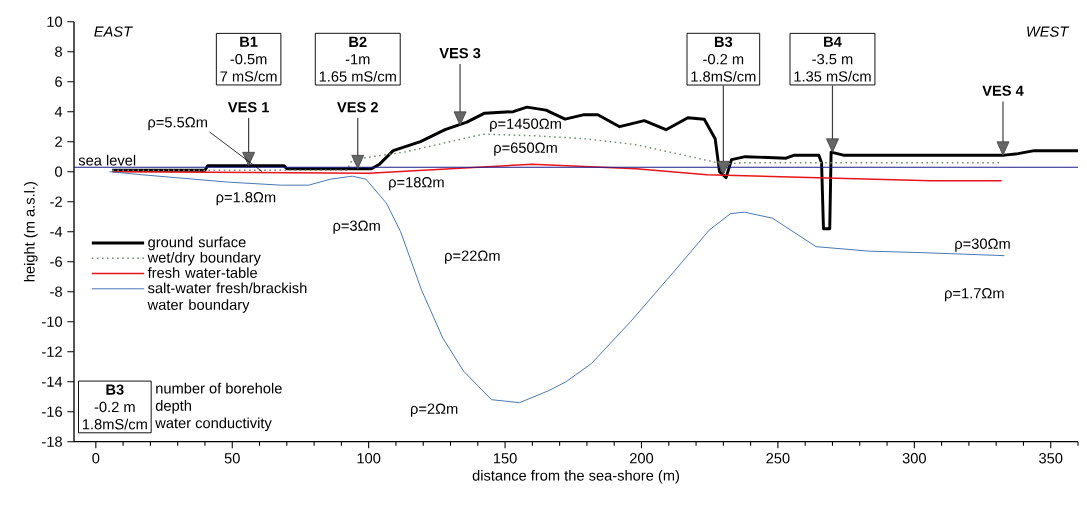  Describe the element at coordinates (55, 21) in the screenshot. I see `y-tick-label: 10` at that location.